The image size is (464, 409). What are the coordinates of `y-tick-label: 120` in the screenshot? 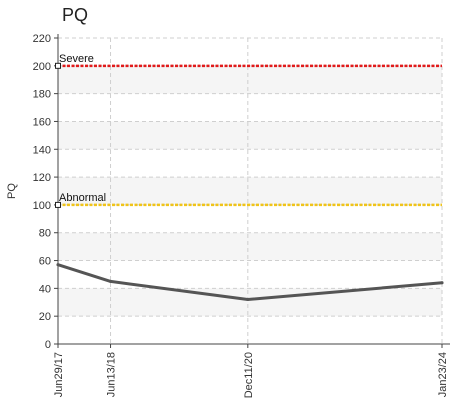 It's located at (42, 178).